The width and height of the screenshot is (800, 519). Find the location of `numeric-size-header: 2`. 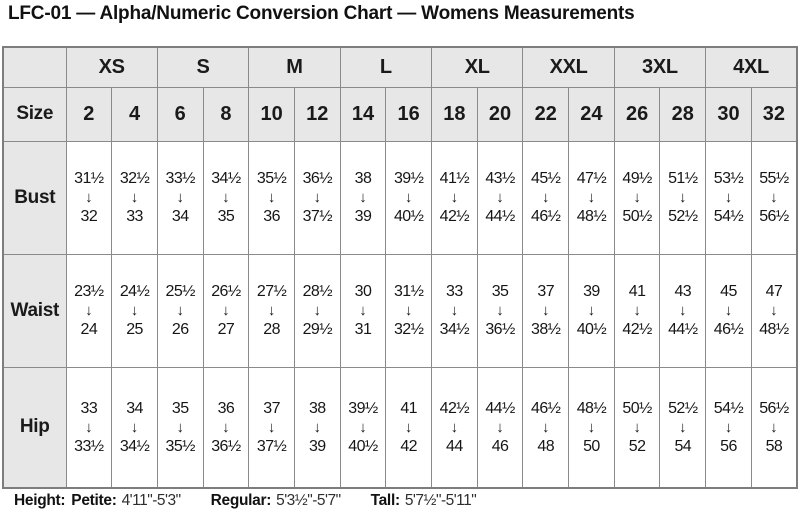

numeric-size-header: 2 is located at coordinates (89, 114).